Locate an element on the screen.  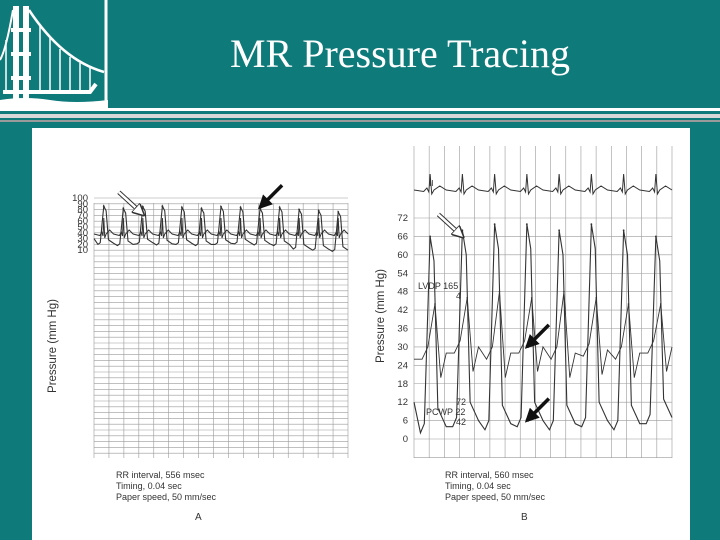
panel-b-ytick-label: 30 is located at coordinates (402, 347).